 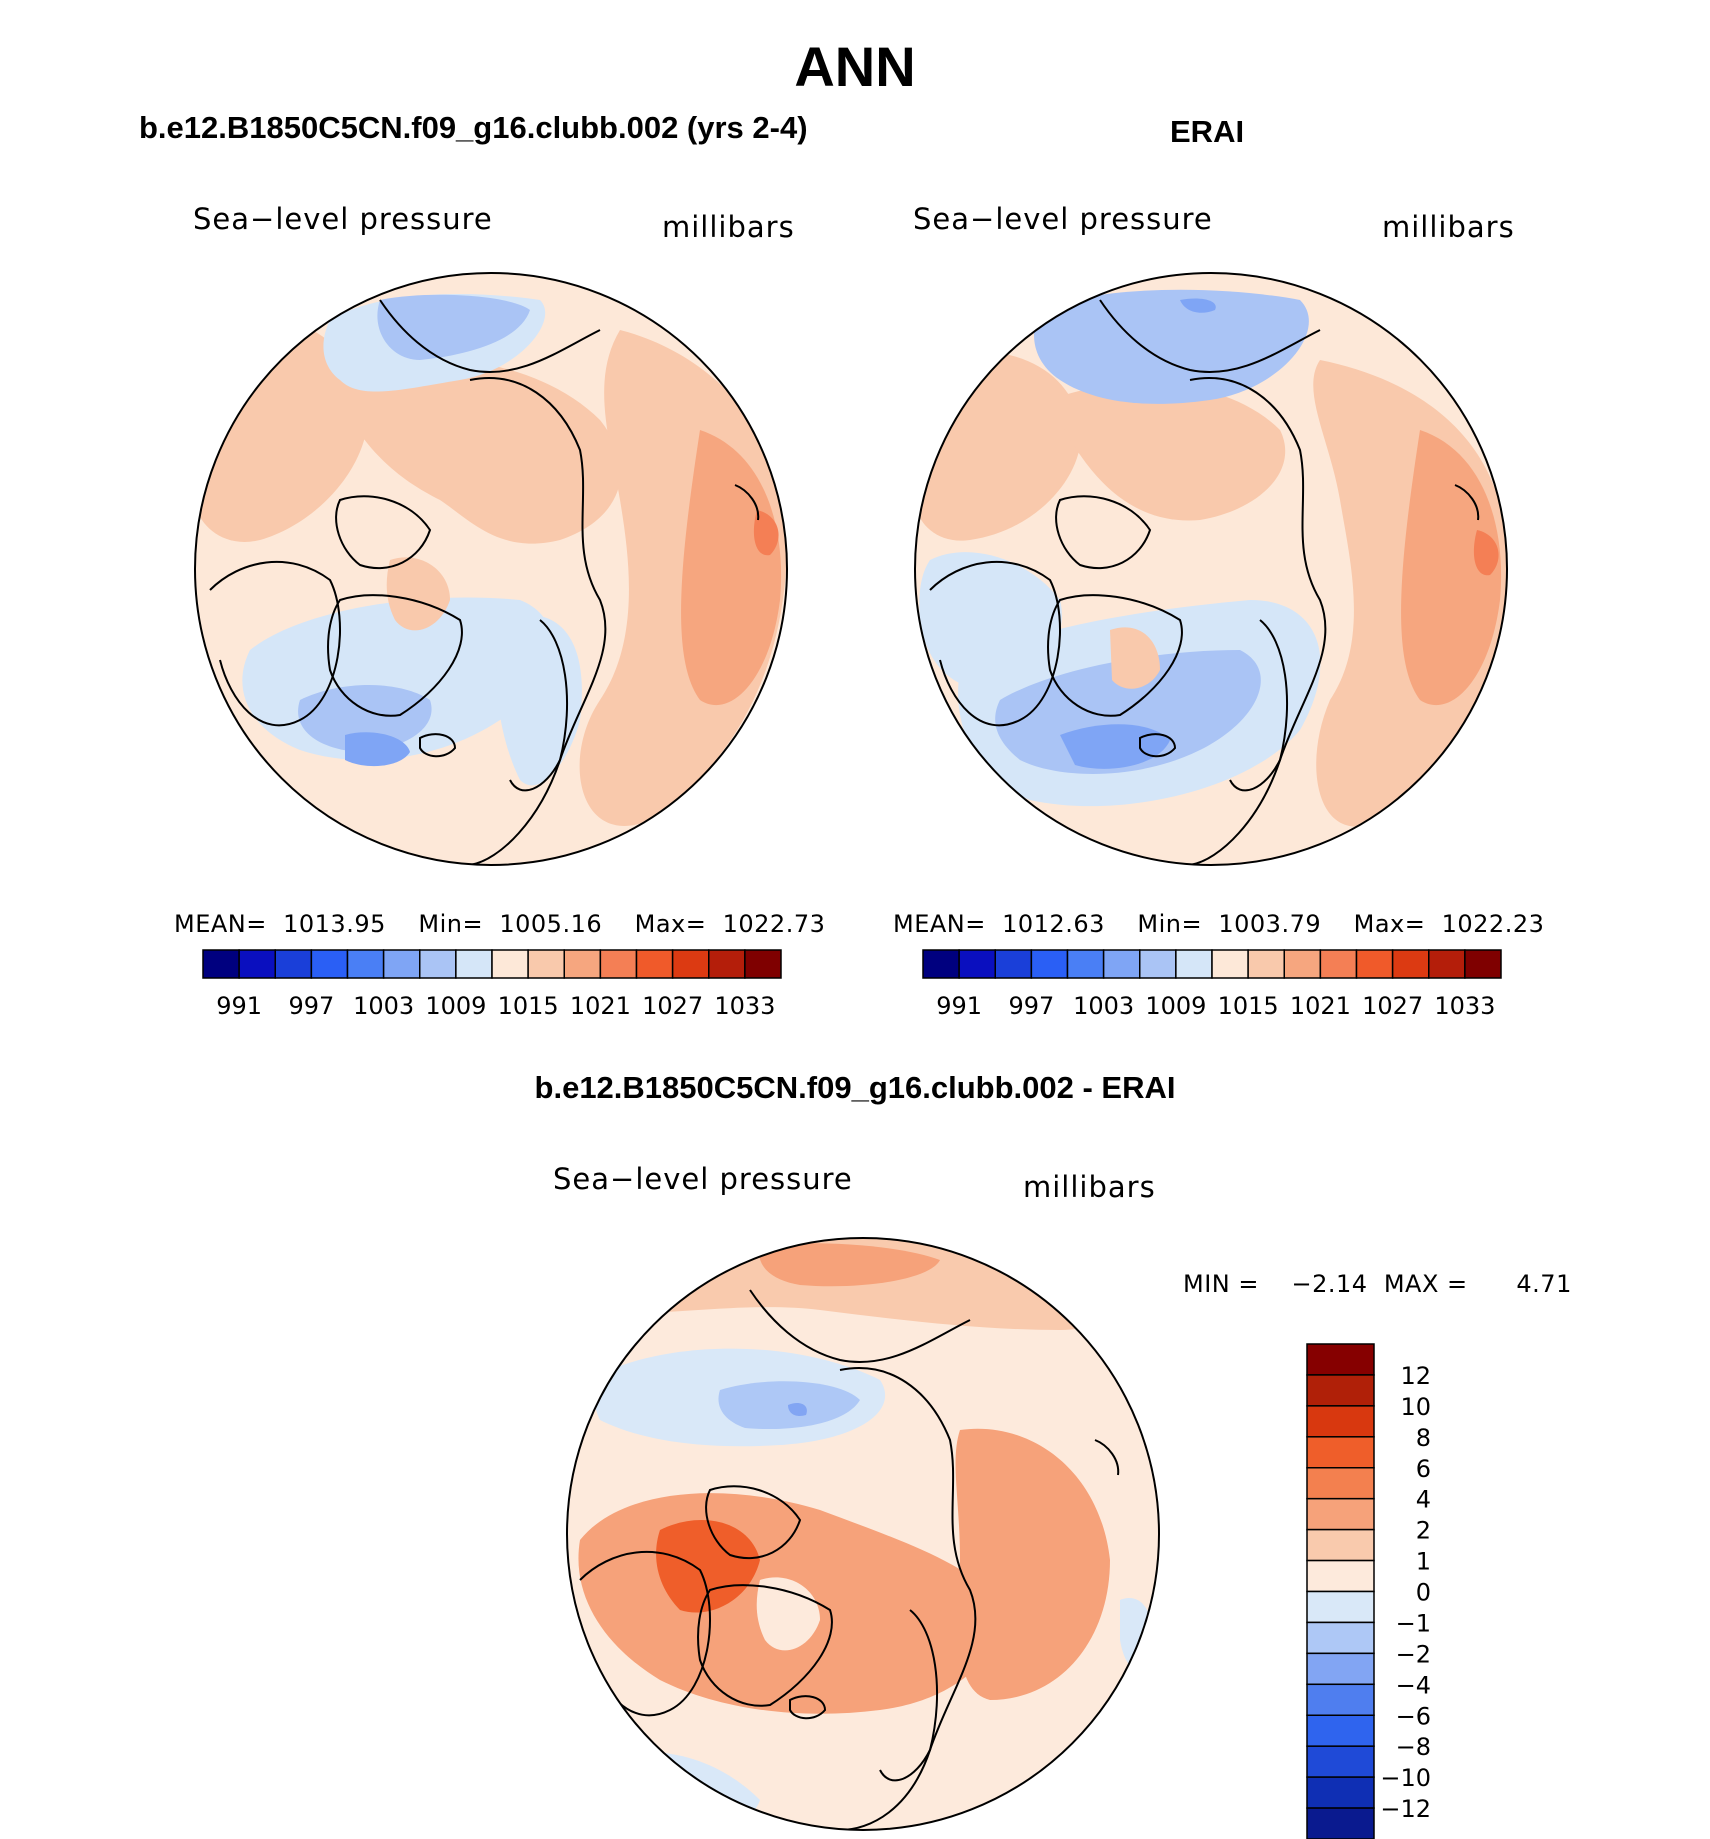 What do you see at coordinates (451, 924) in the screenshot?
I see `model-min-label: Min=` at bounding box center [451, 924].